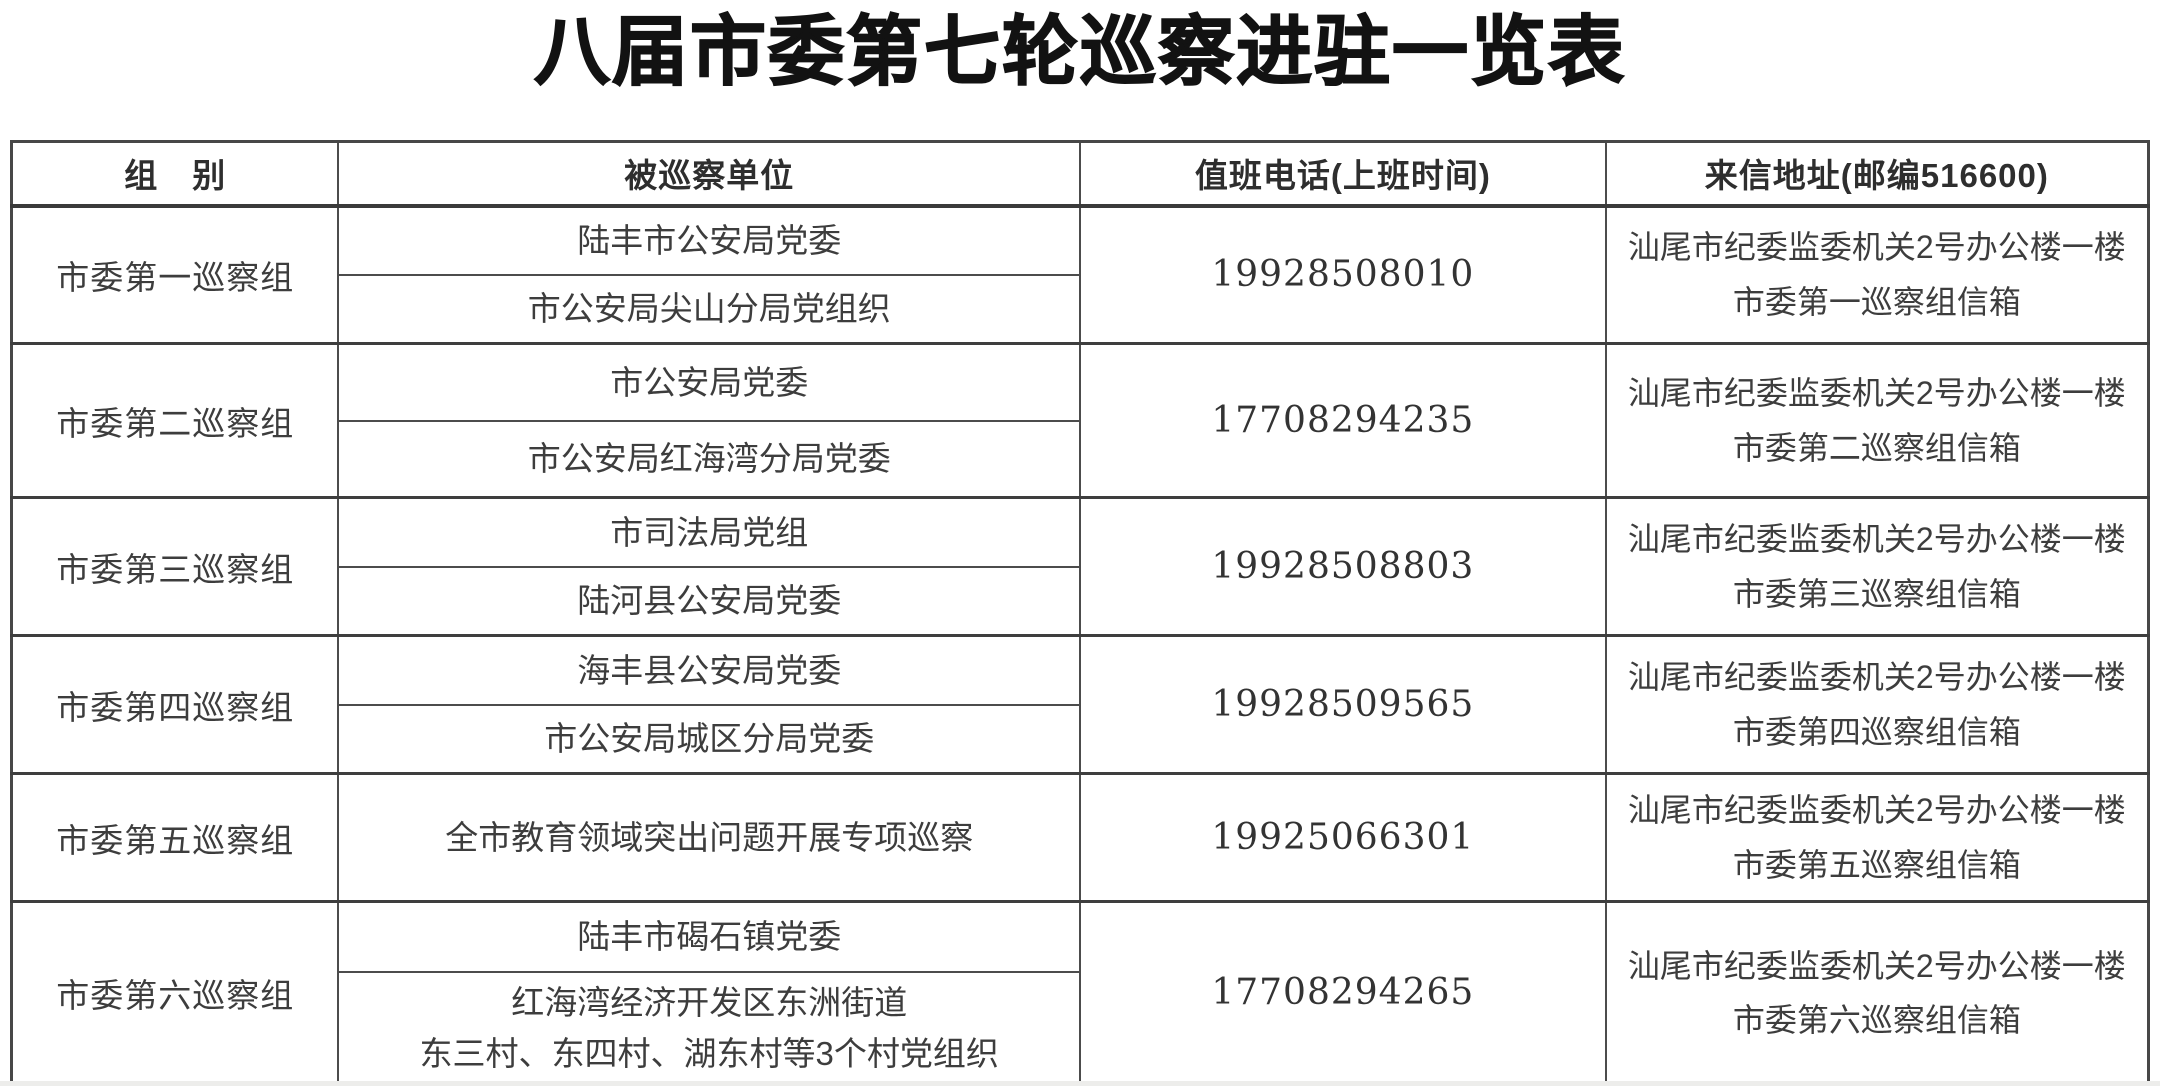  I want to click on address-cell: 汕尾市纪委监委机关2号办公楼一楼 市委第六巡察组信箱, so click(1877, 993).